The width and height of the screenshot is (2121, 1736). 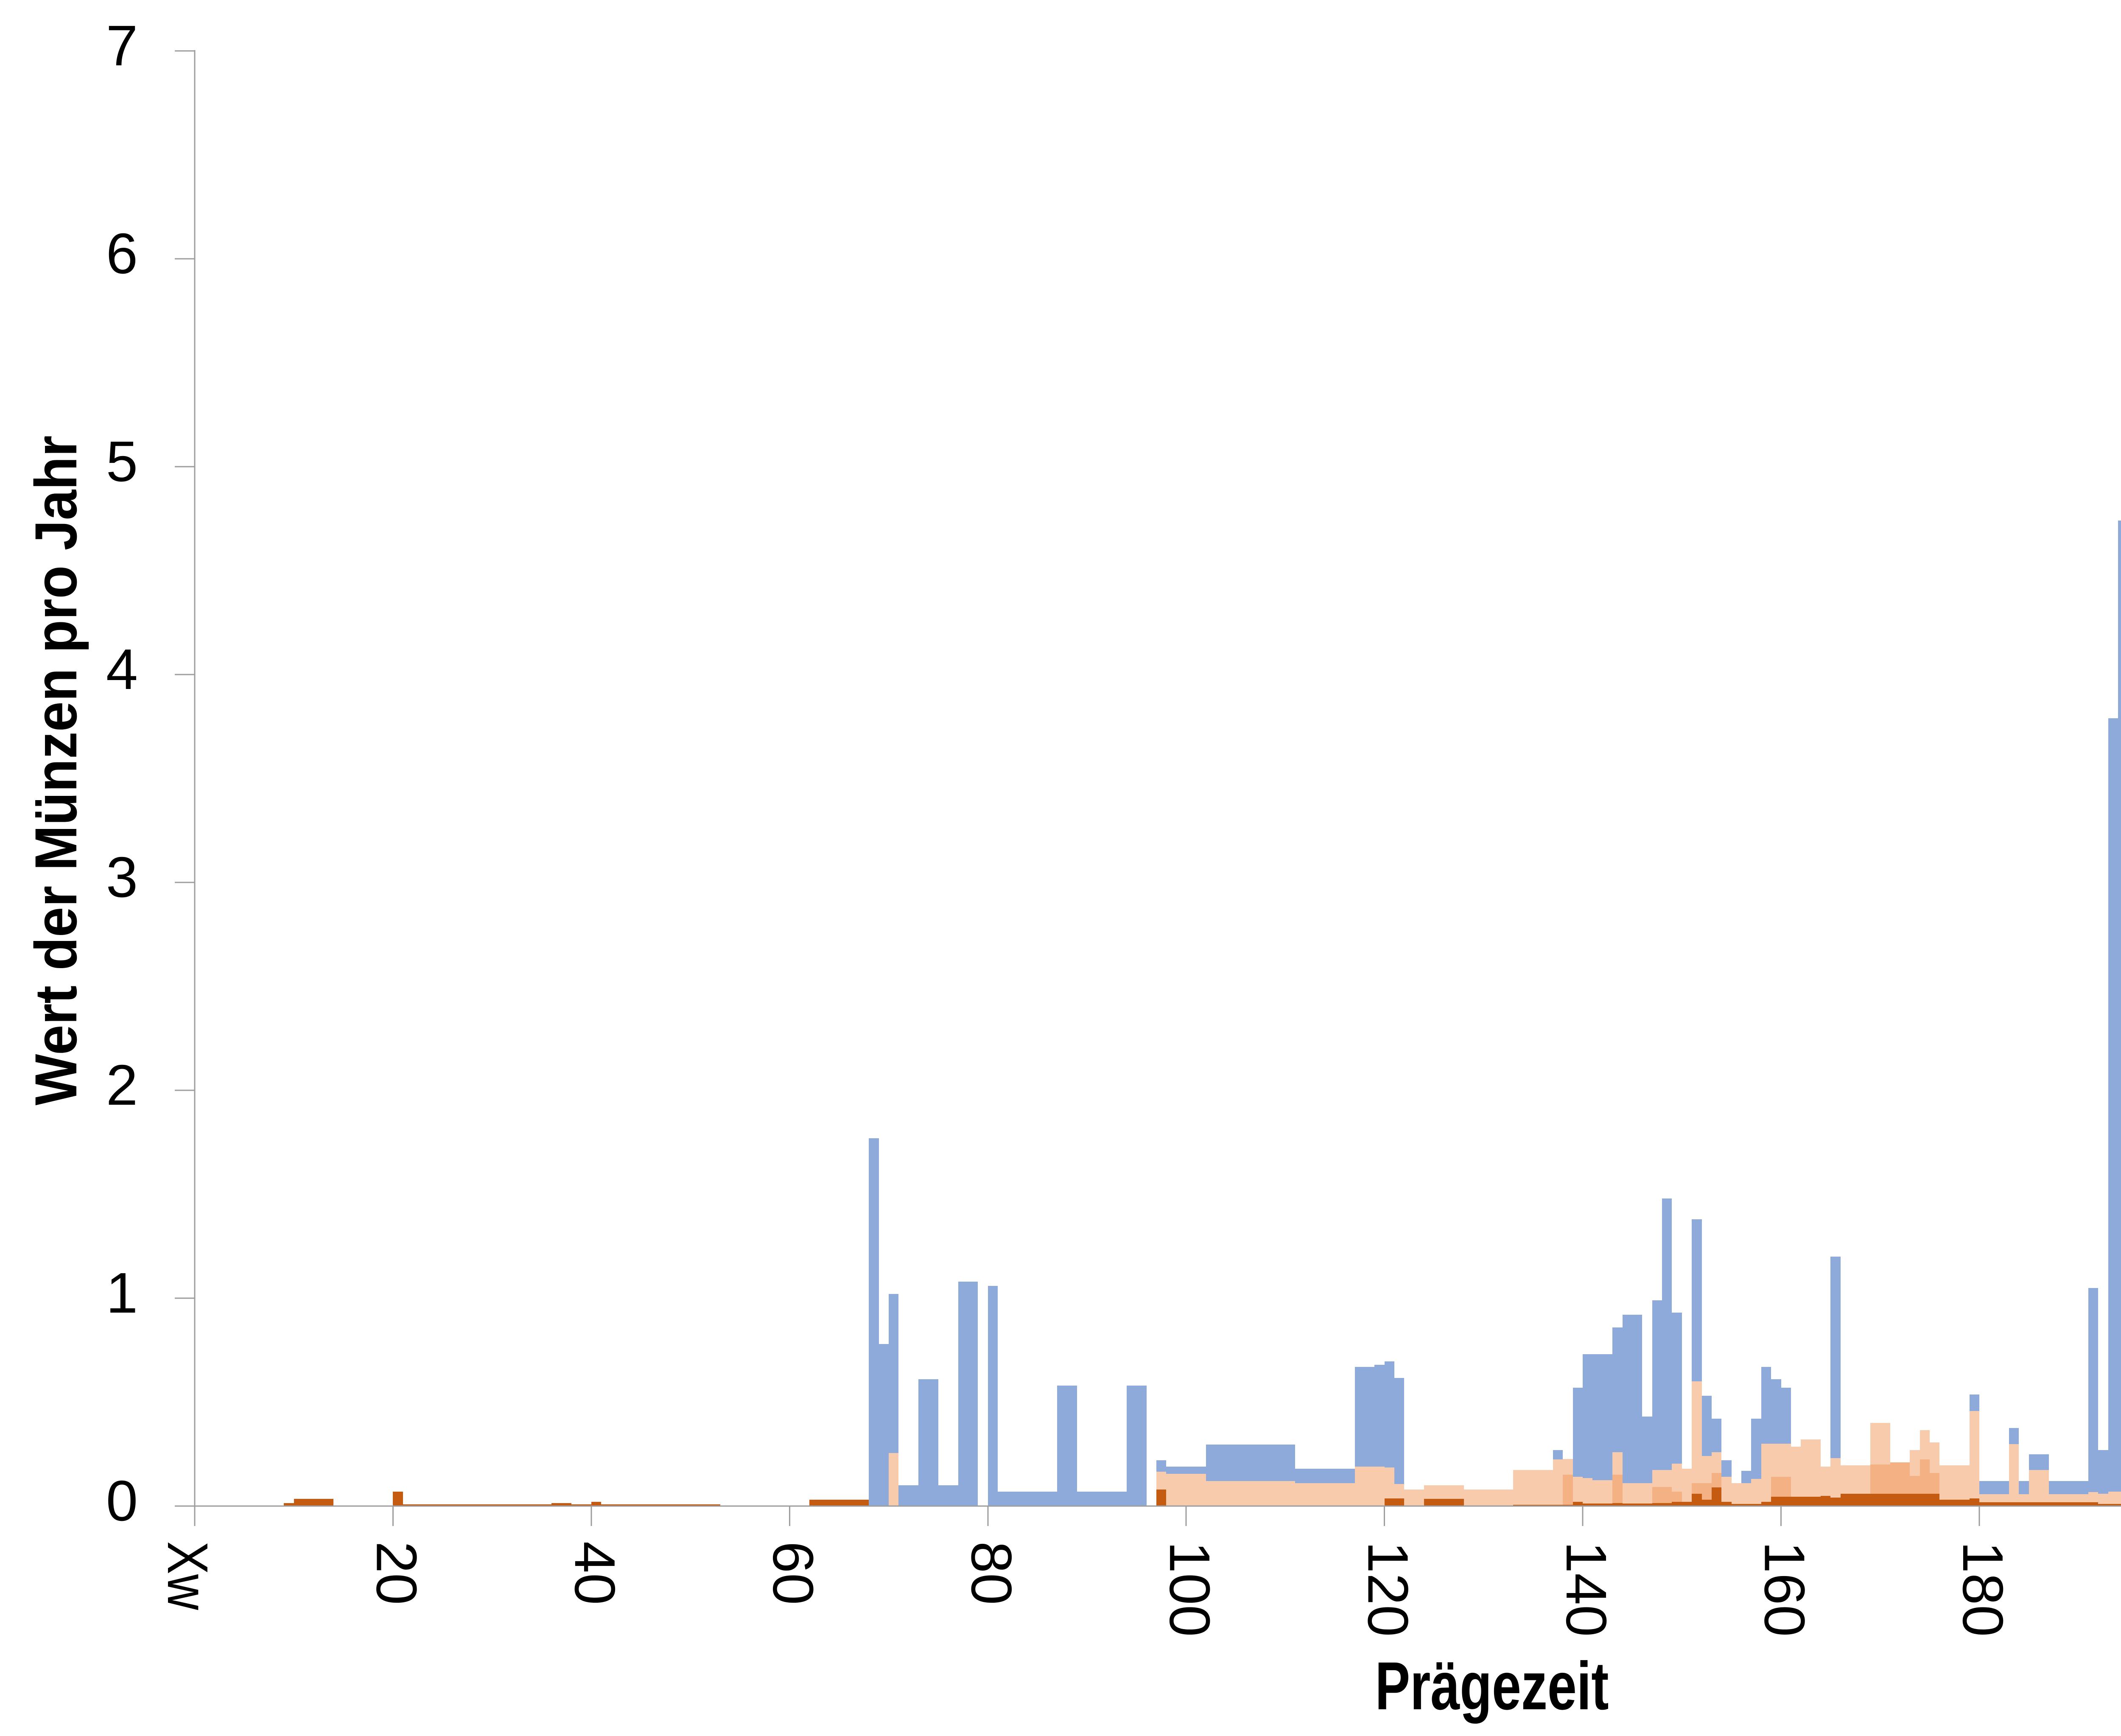 What do you see at coordinates (122, 1293) in the screenshot?
I see `svg-text: 1` at bounding box center [122, 1293].